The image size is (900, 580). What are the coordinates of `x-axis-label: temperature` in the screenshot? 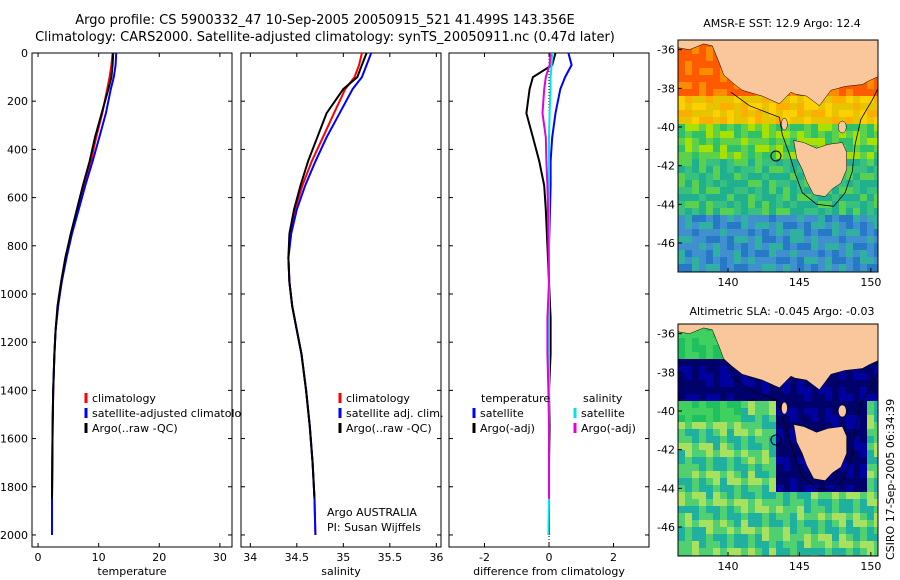 It's located at (131, 571).